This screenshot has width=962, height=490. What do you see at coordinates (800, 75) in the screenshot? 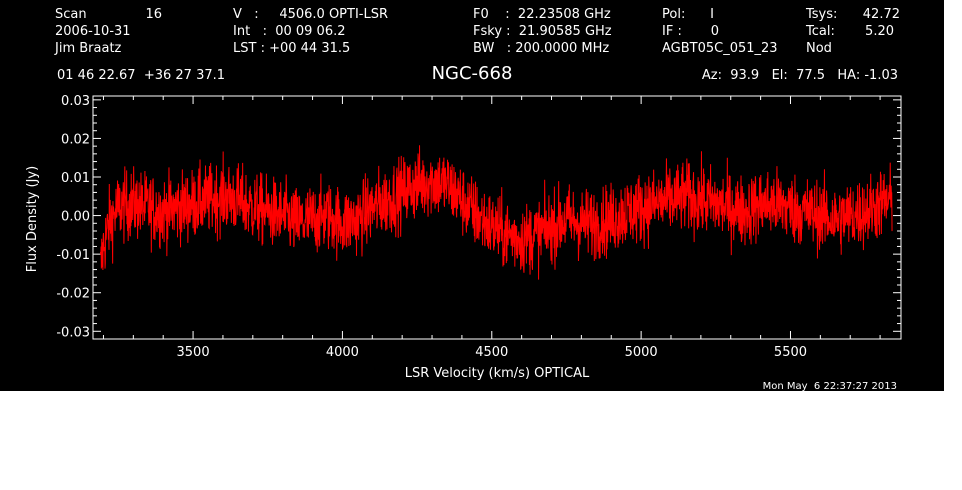
I see `header-pointing: Az: 93.9 El: 77.5 HA: -1.03` at bounding box center [800, 75].